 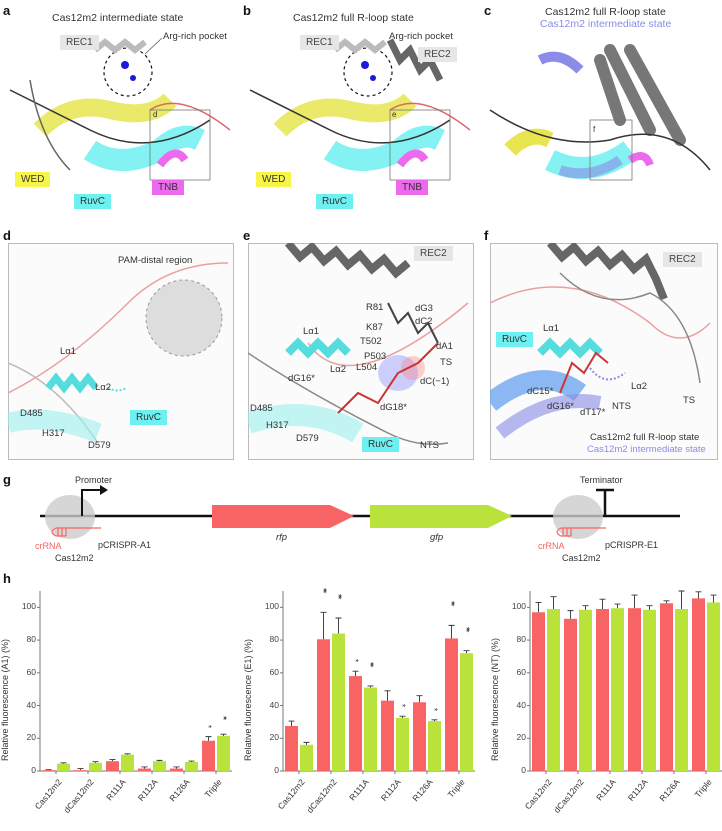 What do you see at coordinates (223, 717) in the screenshot?
I see `significance-marker: **` at bounding box center [223, 717].